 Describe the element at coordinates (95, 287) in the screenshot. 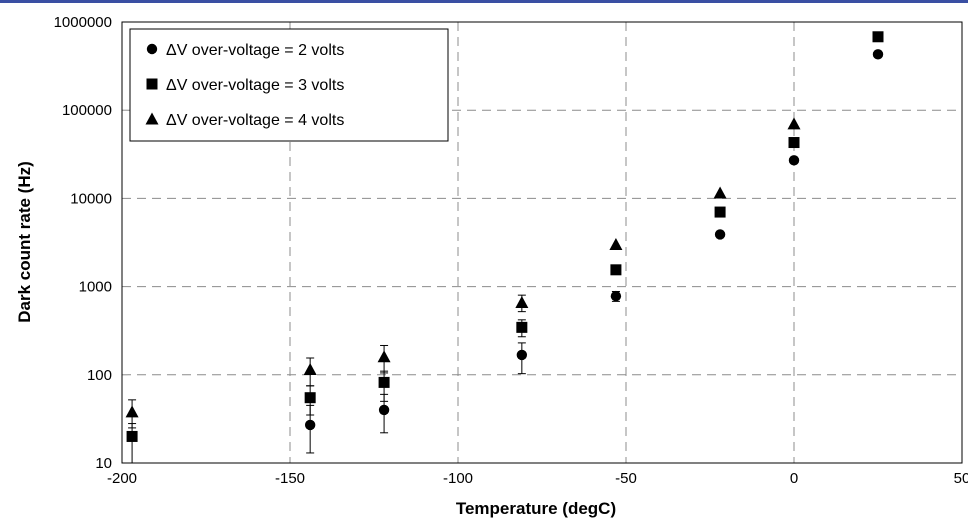

I see `y-tick-label: 1000` at that location.